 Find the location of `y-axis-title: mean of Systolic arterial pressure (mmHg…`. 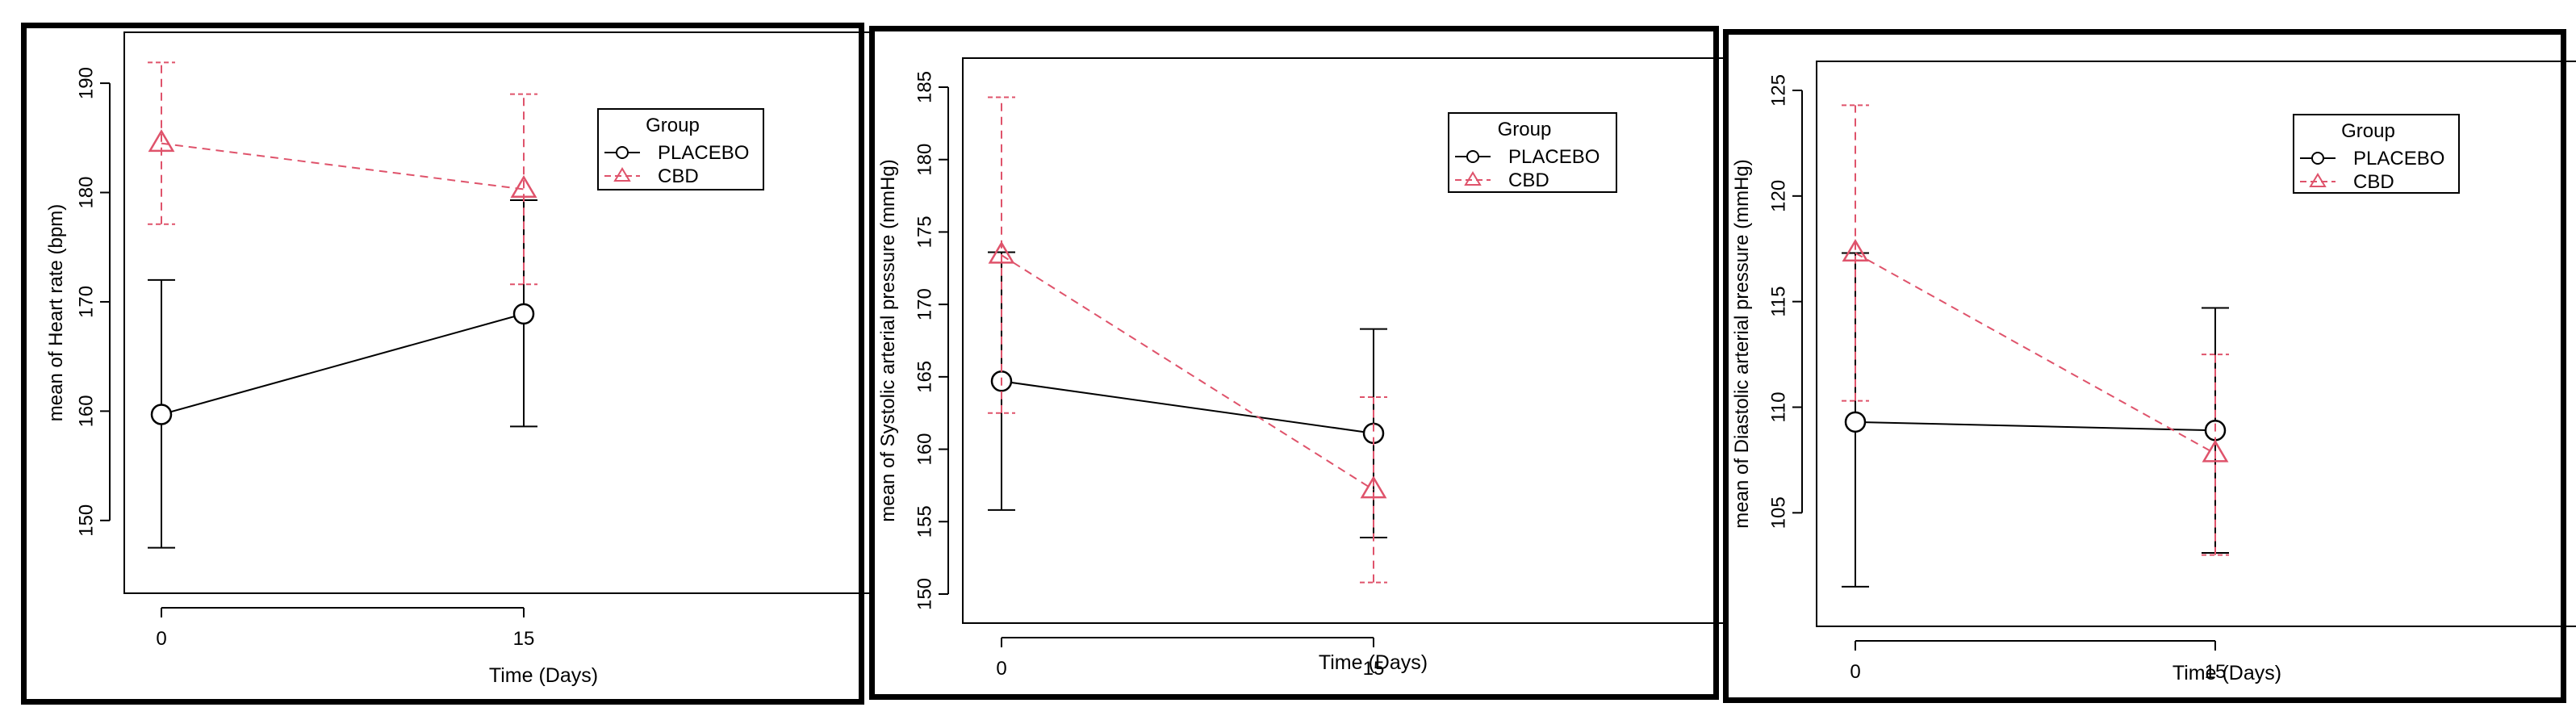

y-axis-title: mean of Systolic arterial pressure (mmHg… is located at coordinates (888, 340).